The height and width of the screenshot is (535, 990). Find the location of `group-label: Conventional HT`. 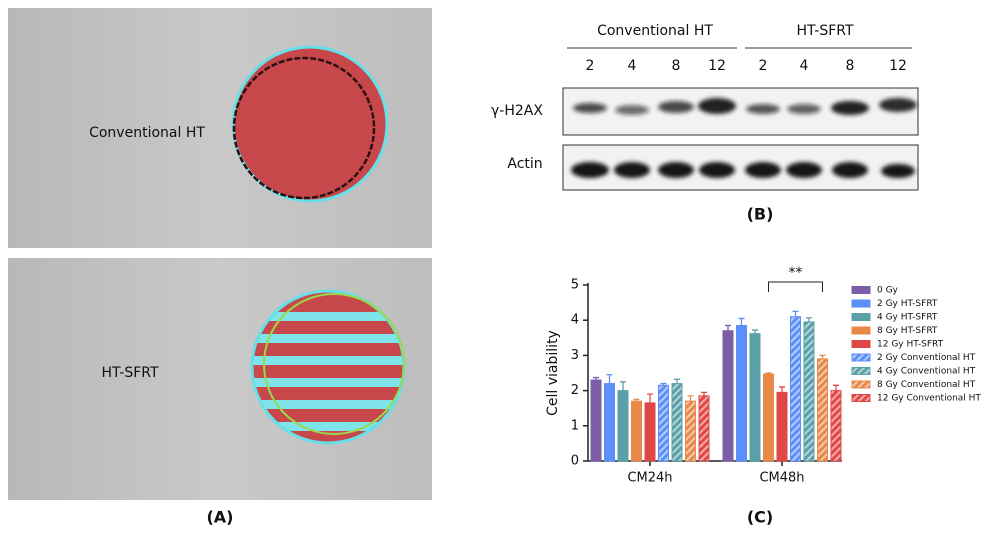

group-label: Conventional HT is located at coordinates (655, 31).